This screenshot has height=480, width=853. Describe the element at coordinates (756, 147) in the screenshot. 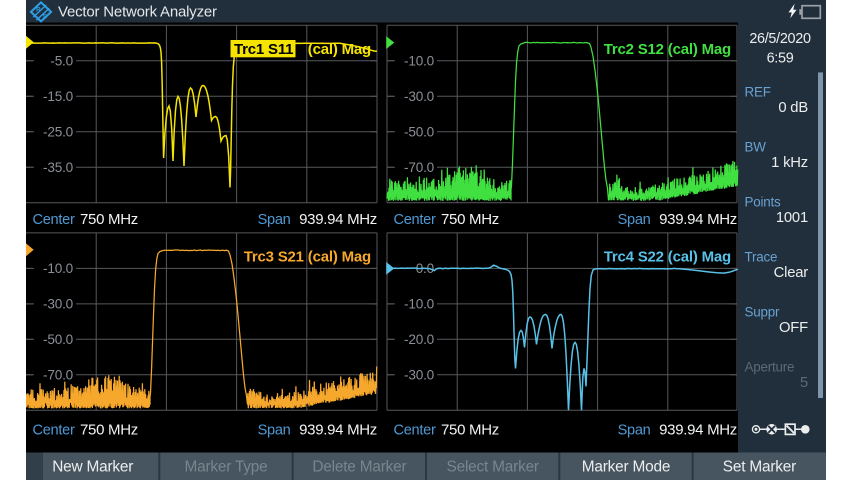

I see `svg-text: BW` at that location.